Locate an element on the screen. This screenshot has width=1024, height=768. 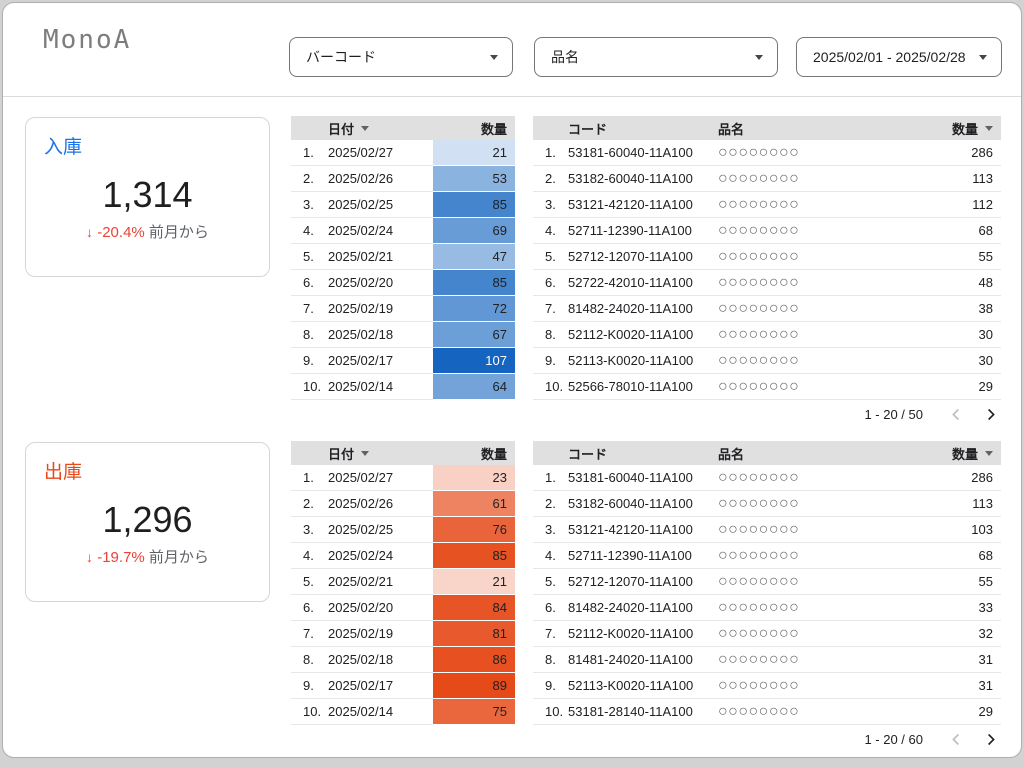
down-arrow-icon: ↓ is located at coordinates (90, 232).